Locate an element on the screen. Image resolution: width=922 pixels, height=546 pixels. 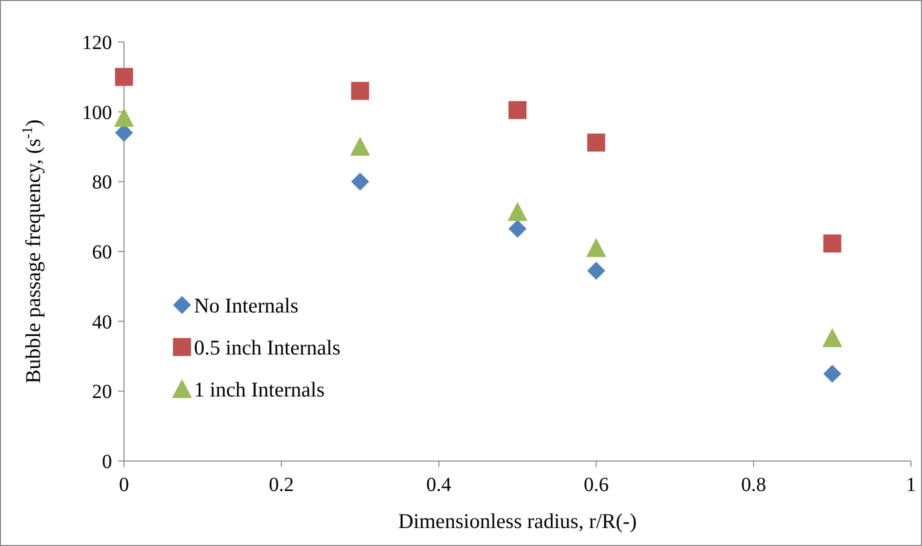
x-tick-label: 0.4 is located at coordinates (439, 485).